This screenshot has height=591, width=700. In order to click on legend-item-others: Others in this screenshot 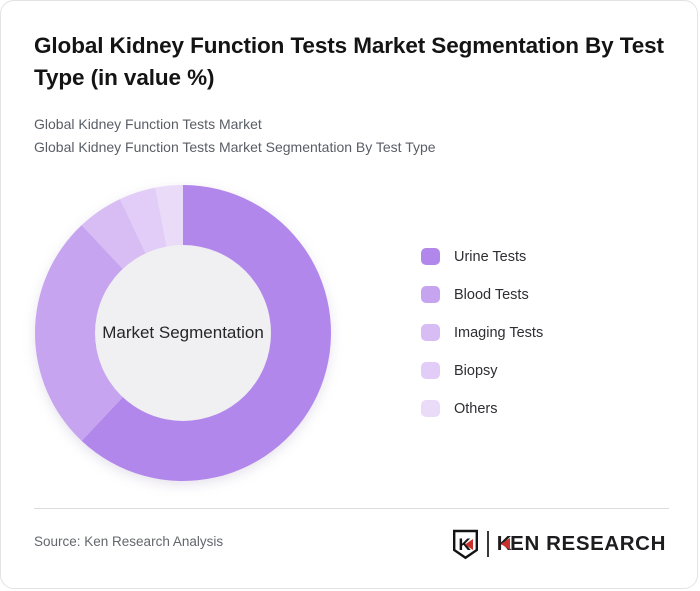, I will do `click(482, 408)`.